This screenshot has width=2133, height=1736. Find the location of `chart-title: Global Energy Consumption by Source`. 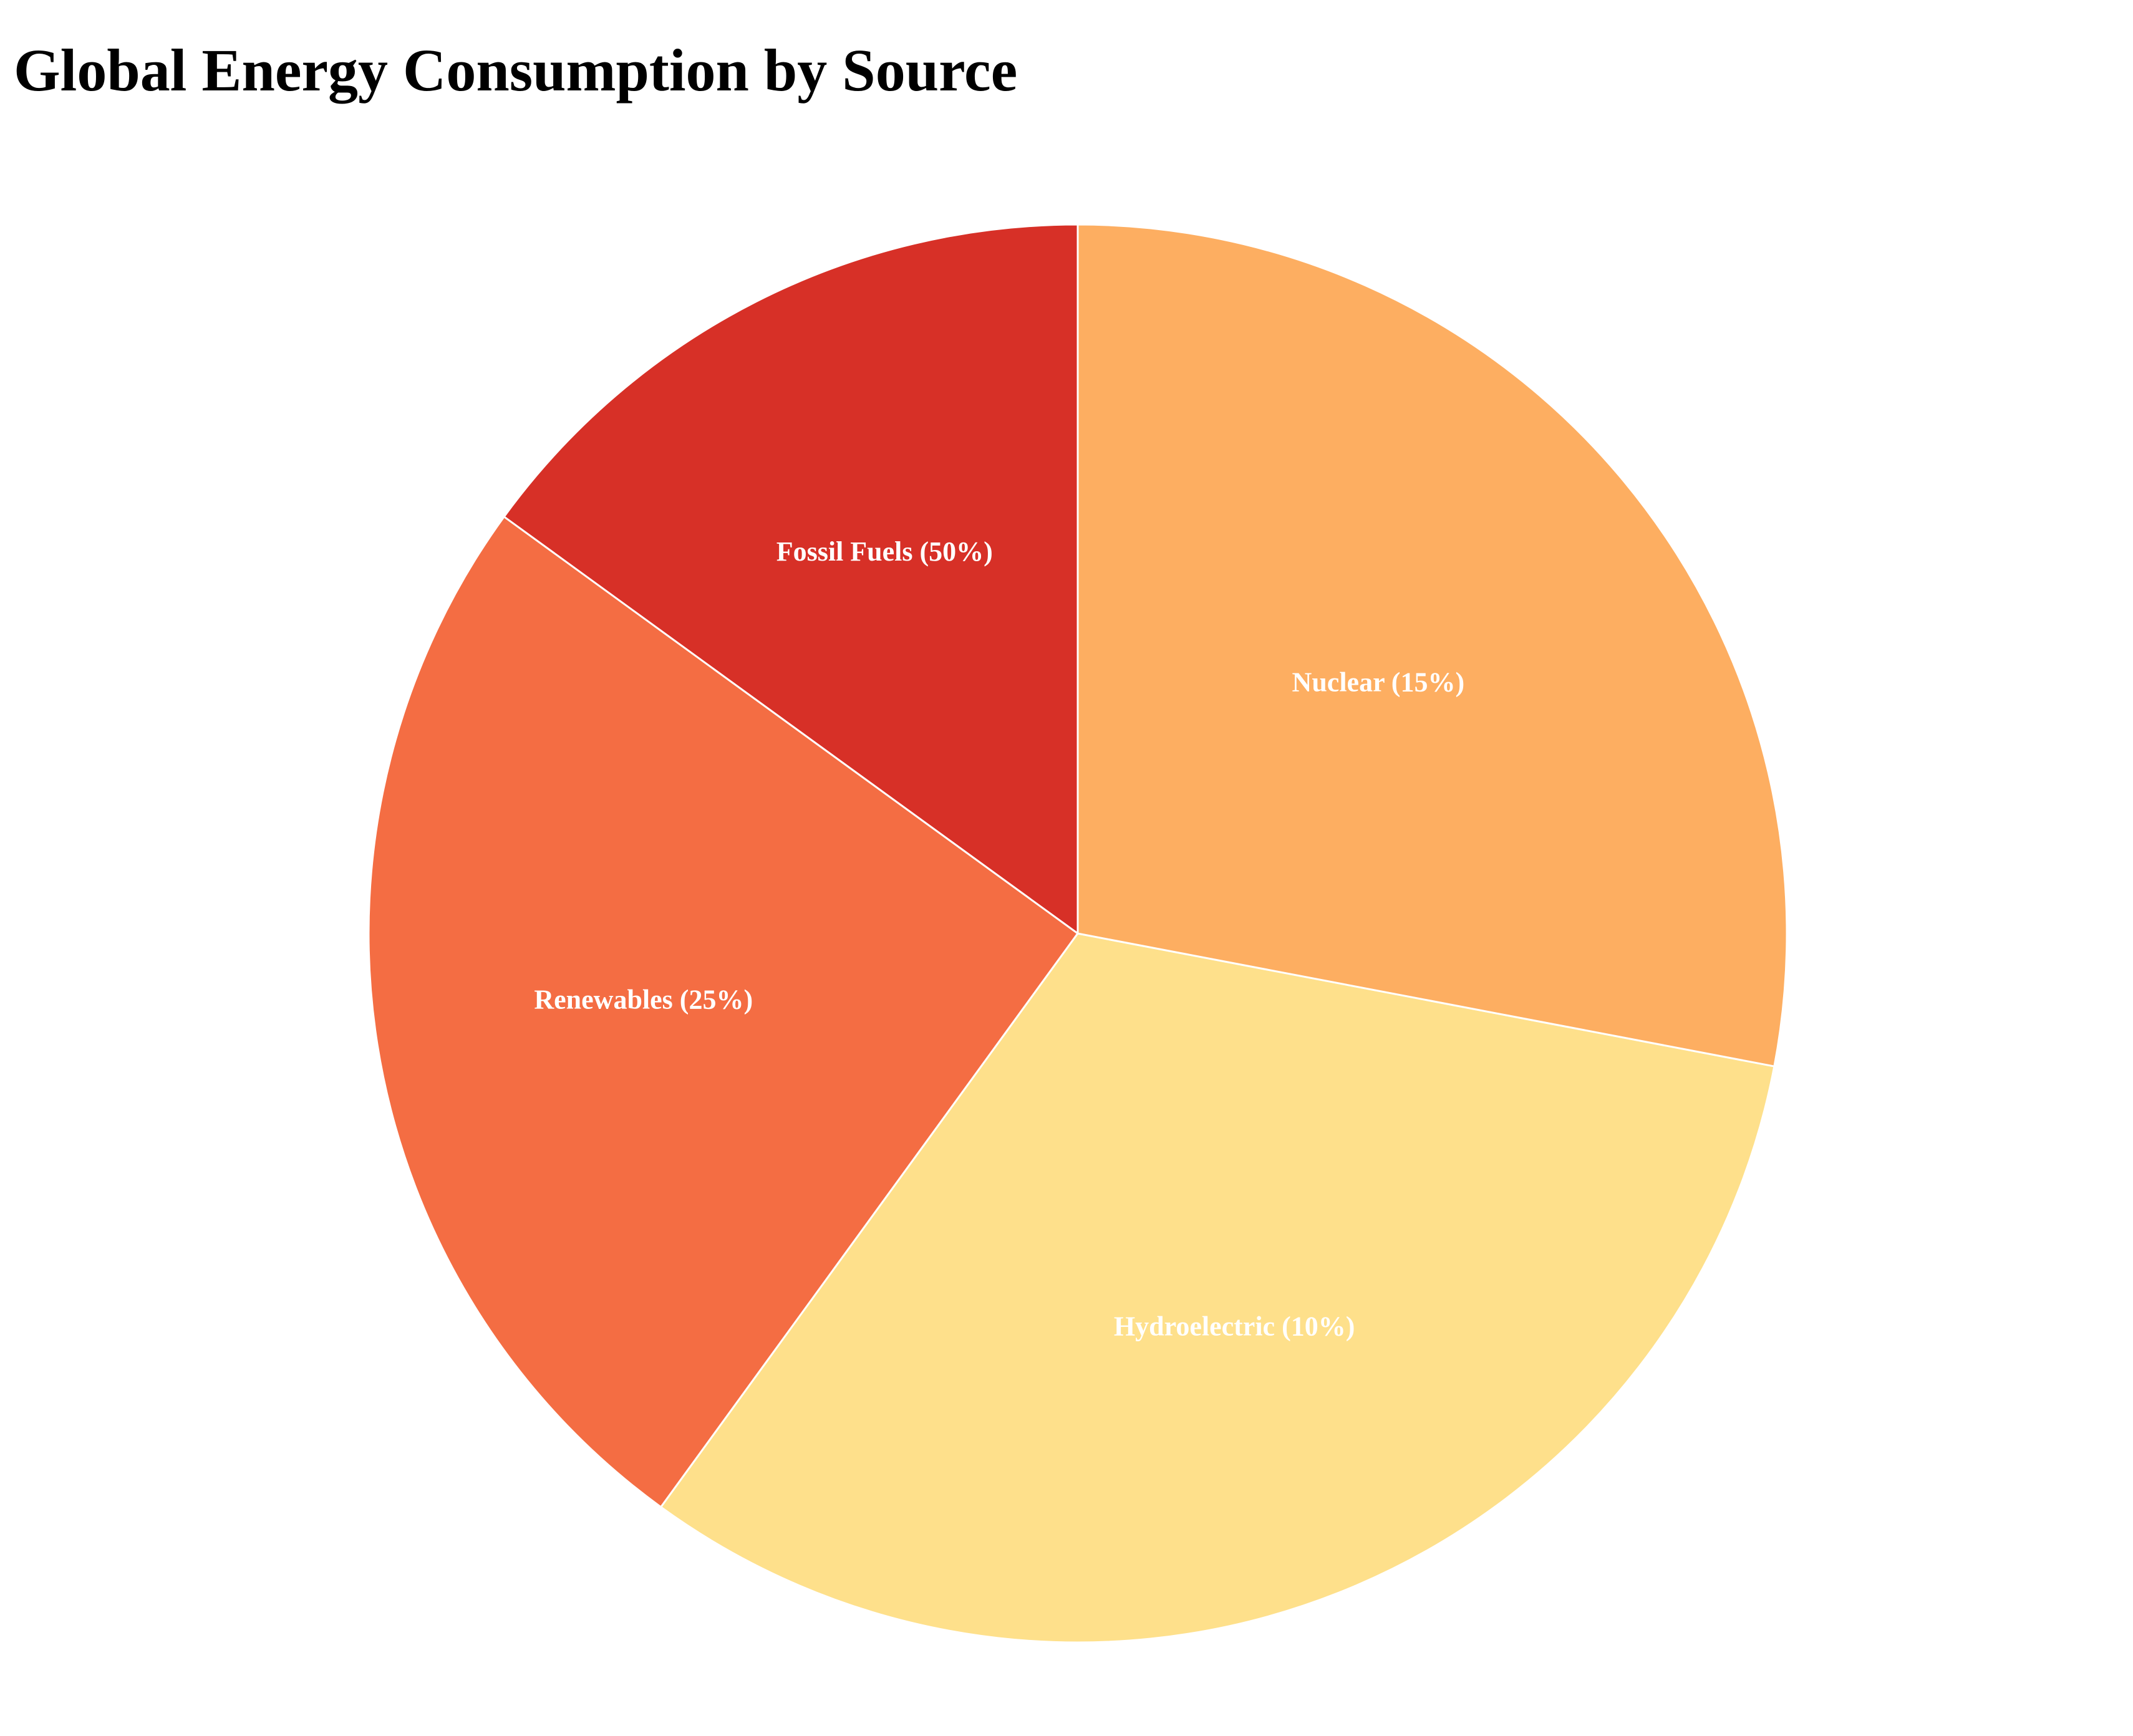

chart-title: Global Energy Consumption by Source is located at coordinates (516, 70).